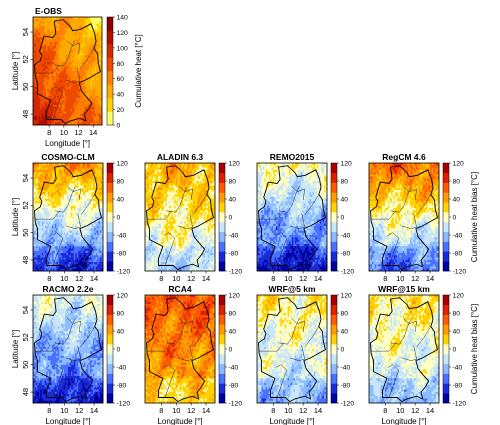  I want to click on colorbar-tick-label: -120, so click(124, 272).